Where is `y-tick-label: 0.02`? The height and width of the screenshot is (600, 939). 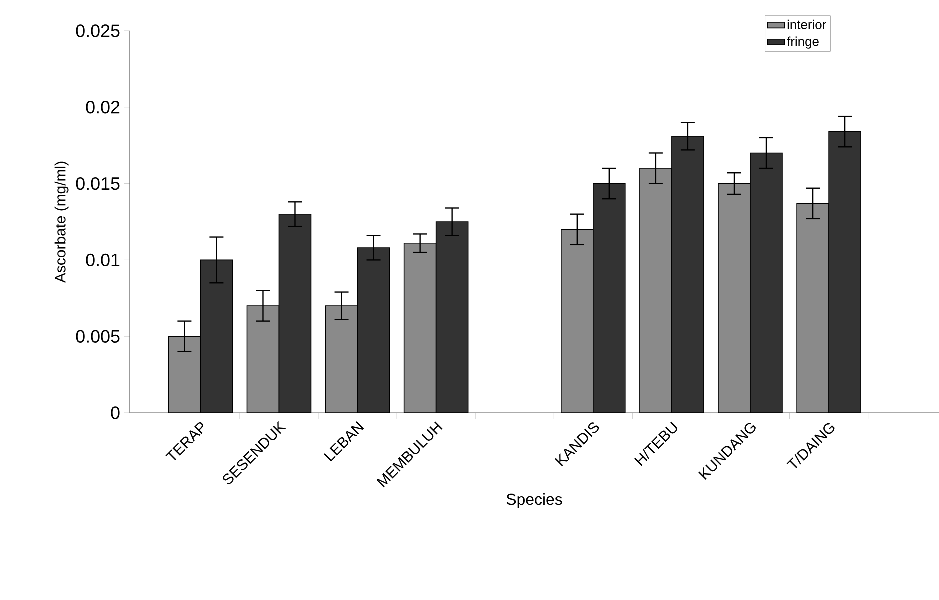 y-tick-label: 0.02 is located at coordinates (103, 107).